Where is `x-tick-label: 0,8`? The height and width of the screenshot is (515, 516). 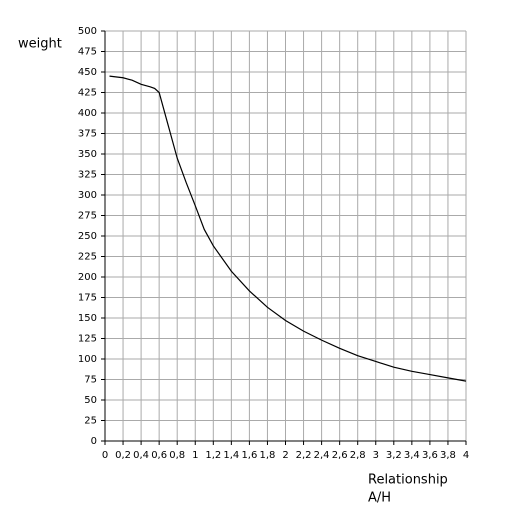
x-tick-label: 0,8 is located at coordinates (177, 455).